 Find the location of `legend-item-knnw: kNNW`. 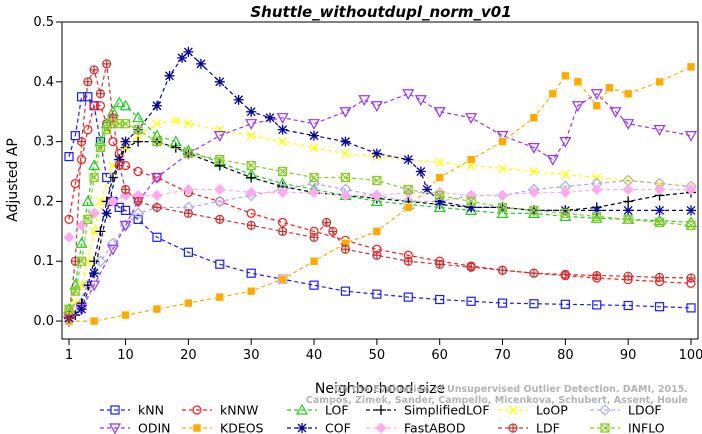

legend-item-knnw: kNNW is located at coordinates (220, 410).